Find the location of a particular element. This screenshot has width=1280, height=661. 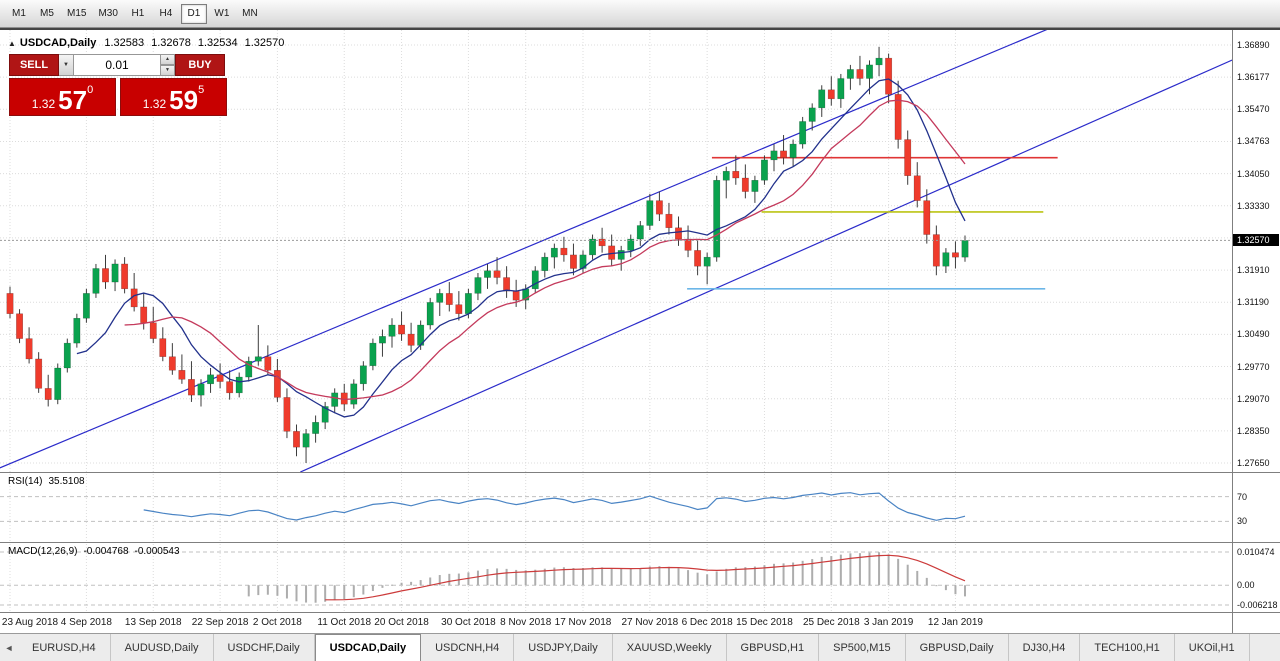

chevron-up-icon: ▲ is located at coordinates (167, 59).